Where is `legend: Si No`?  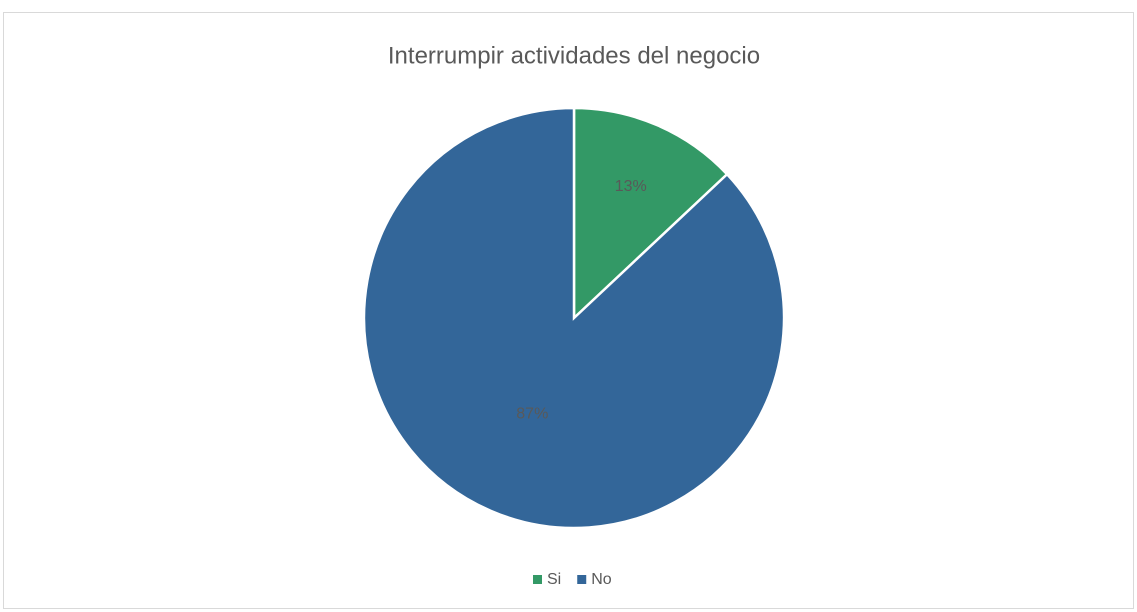
legend: Si No is located at coordinates (572, 579).